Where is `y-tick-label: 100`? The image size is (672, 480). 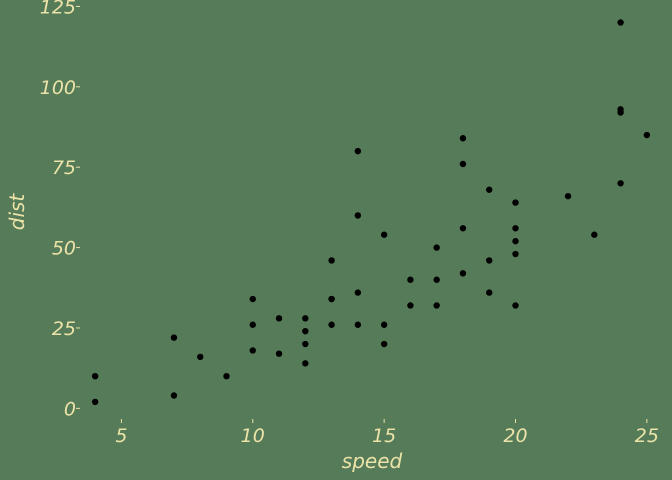
y-tick-label: 100 is located at coordinates (58, 88).